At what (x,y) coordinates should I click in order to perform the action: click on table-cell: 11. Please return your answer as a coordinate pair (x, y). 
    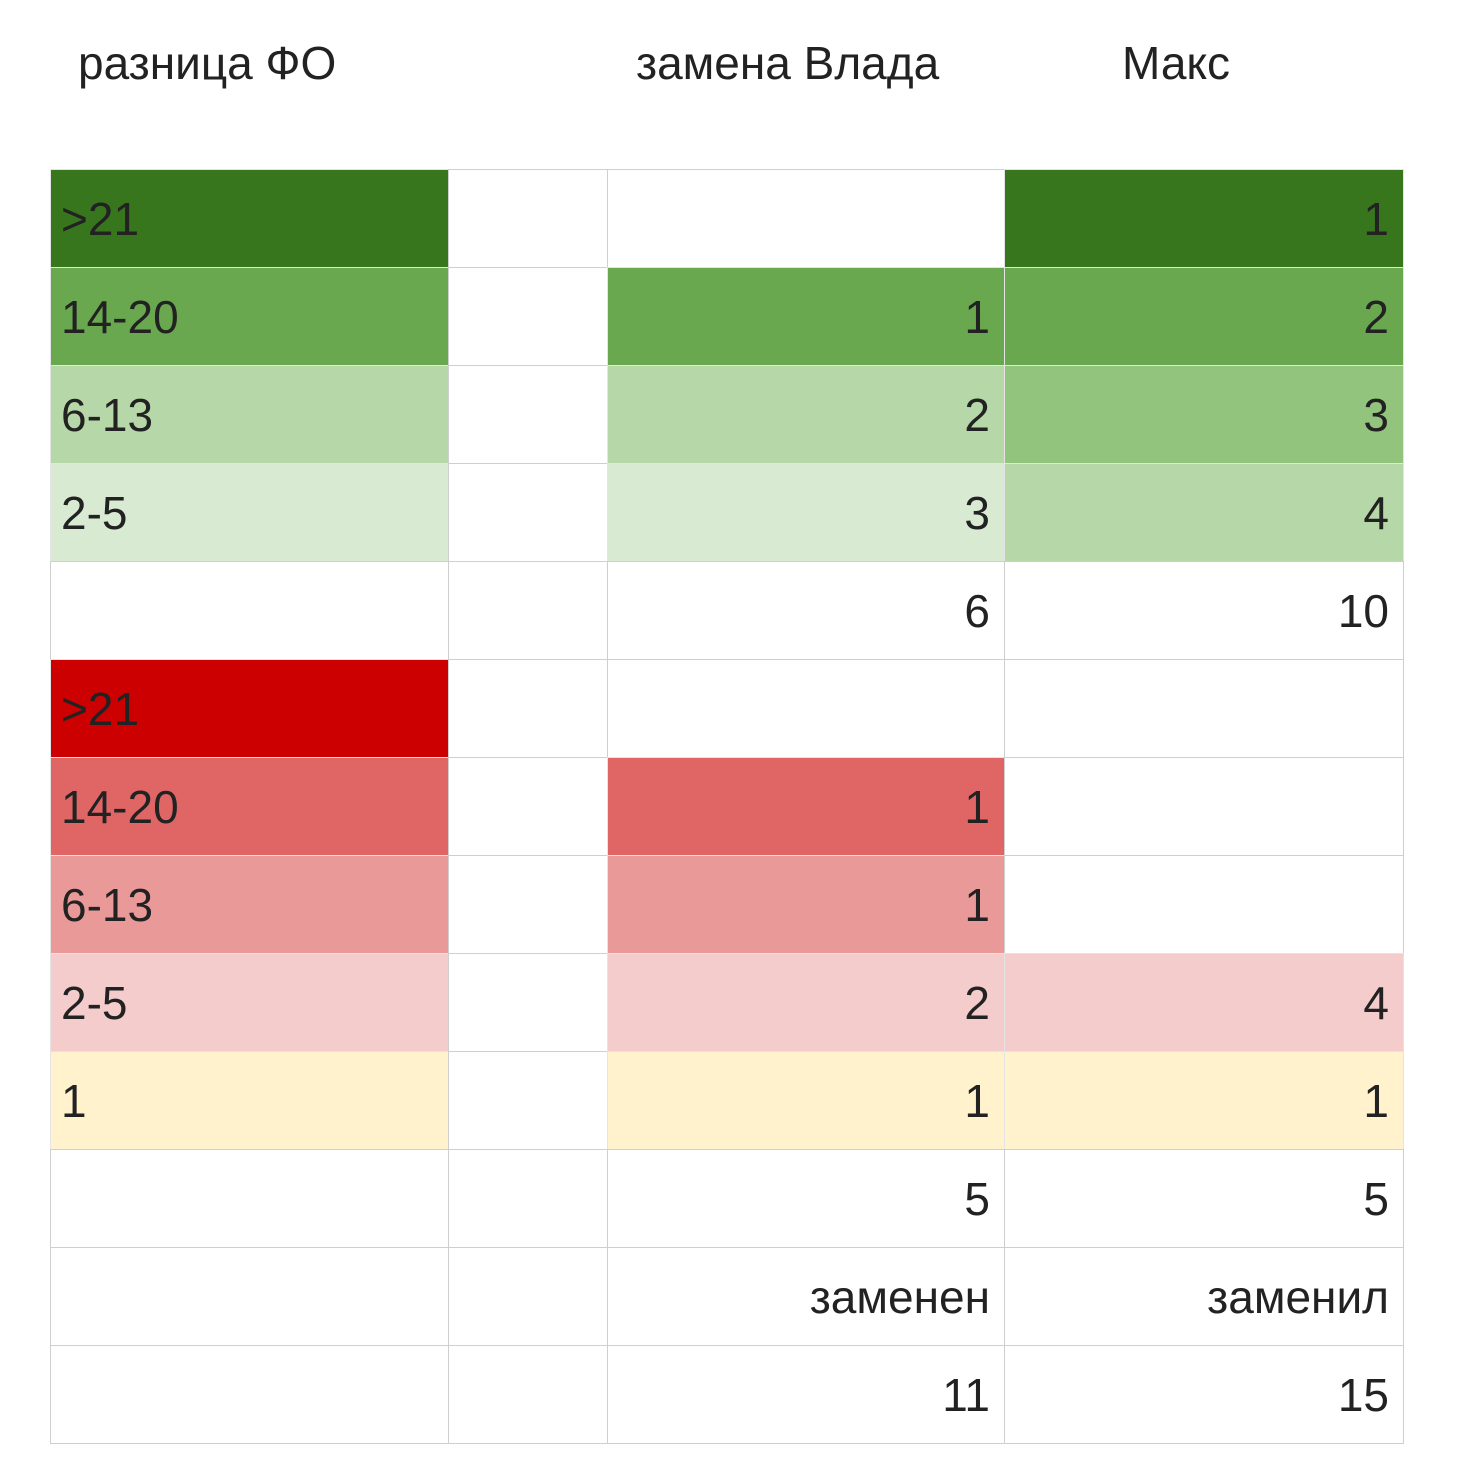
    Looking at the image, I should click on (806, 1394).